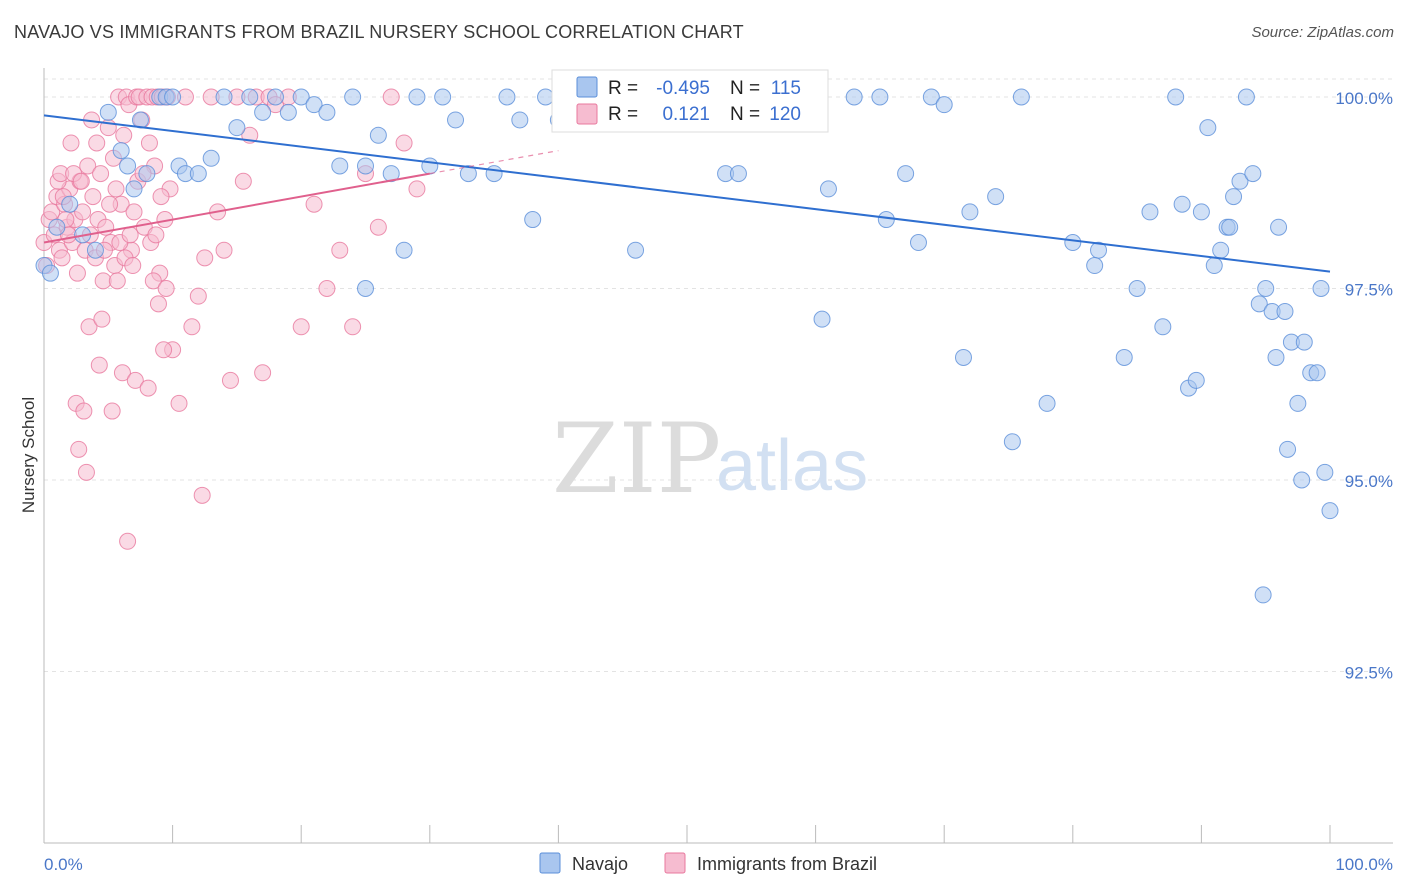  Describe the element at coordinates (787, 864) in the screenshot. I see `legend-label-brazil: Immigrants from Brazil` at that location.